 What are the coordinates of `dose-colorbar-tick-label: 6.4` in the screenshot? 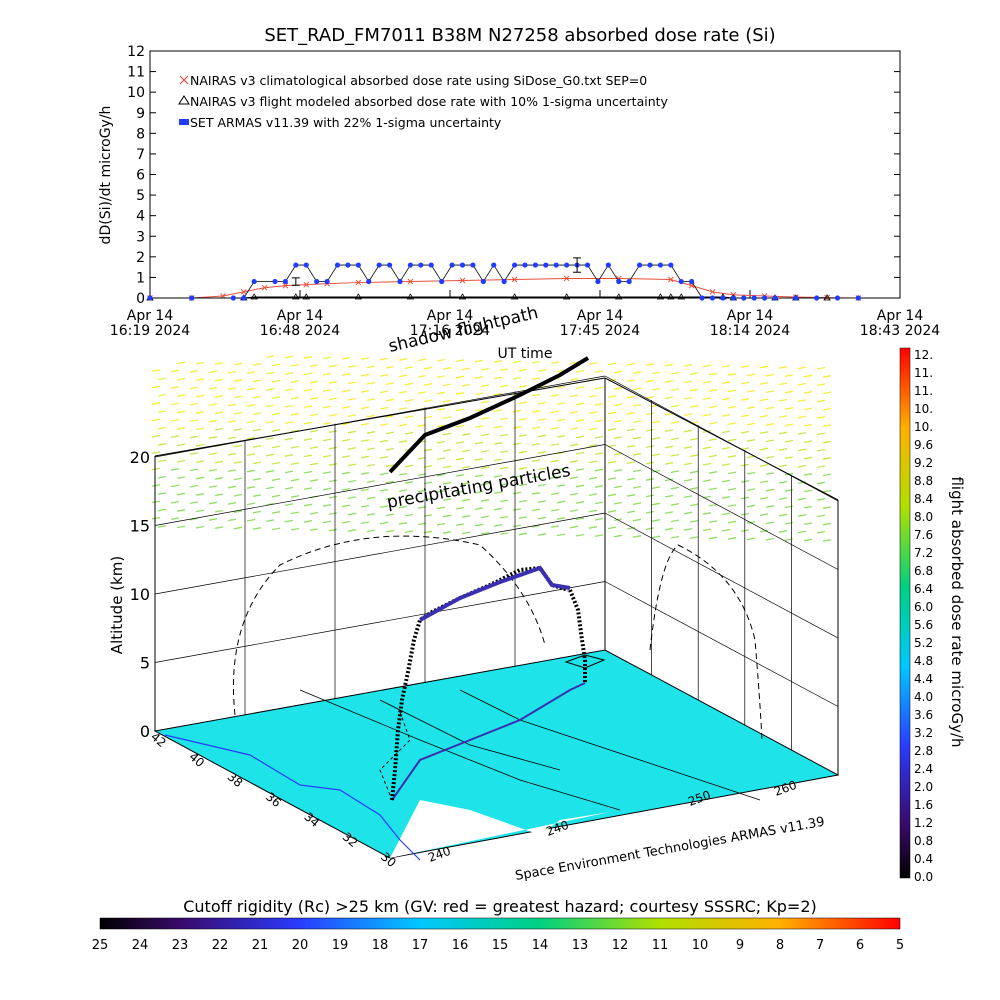 It's located at (923, 589).